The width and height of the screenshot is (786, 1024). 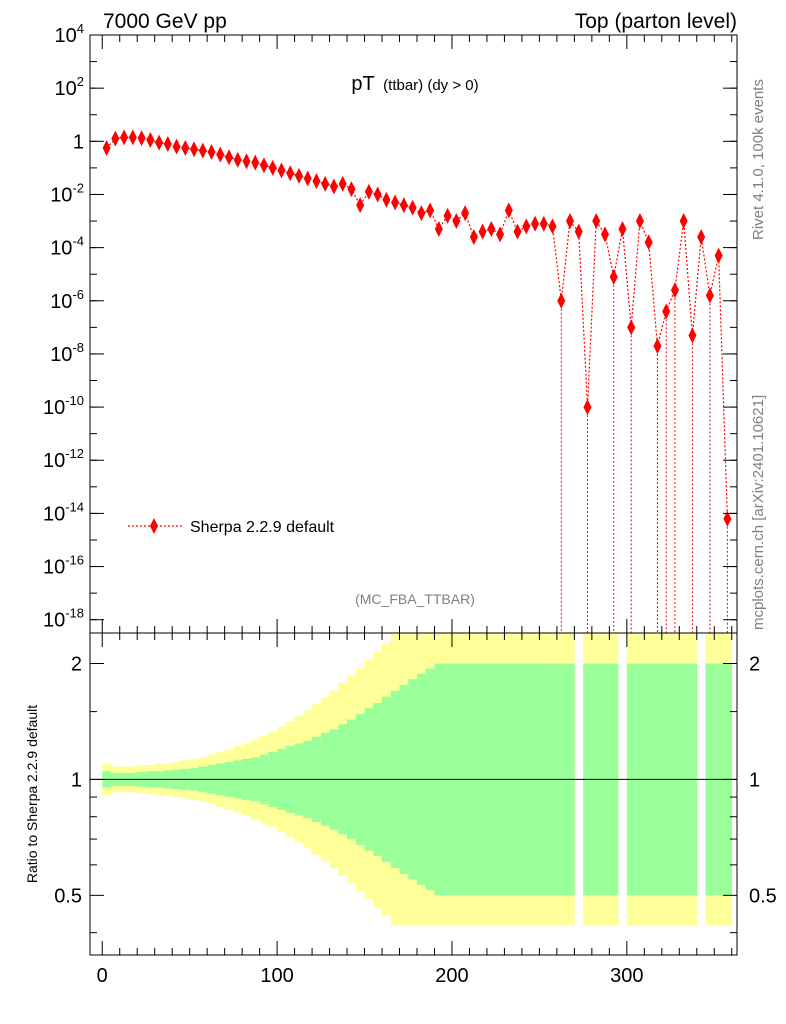 What do you see at coordinates (76, 780) in the screenshot?
I see `ratio-ytick-label: 1` at bounding box center [76, 780].